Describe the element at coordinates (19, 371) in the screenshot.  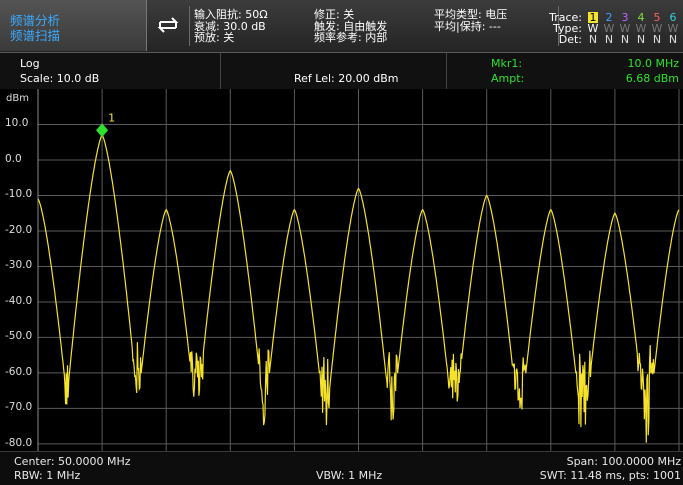
I see `y-tick-label: -60.0` at that location.